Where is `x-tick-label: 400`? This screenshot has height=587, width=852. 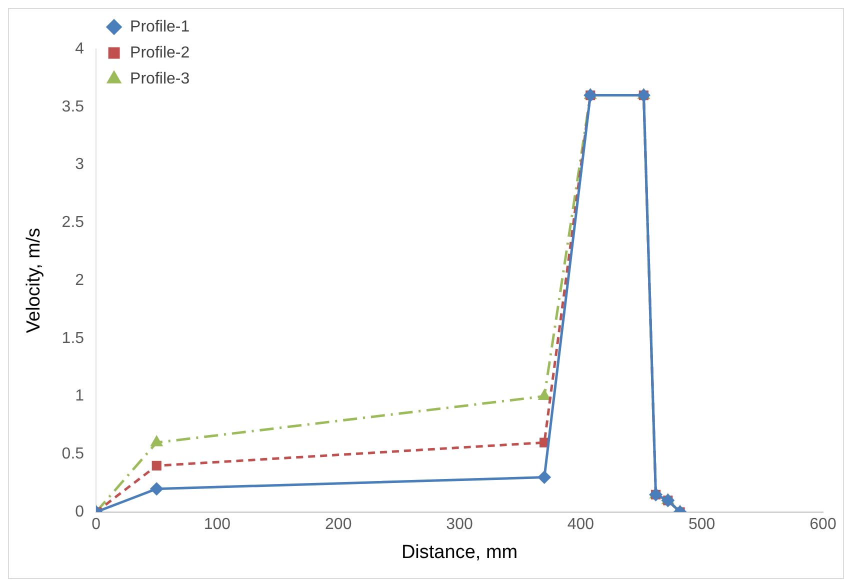
x-tick-label: 400 is located at coordinates (580, 525).